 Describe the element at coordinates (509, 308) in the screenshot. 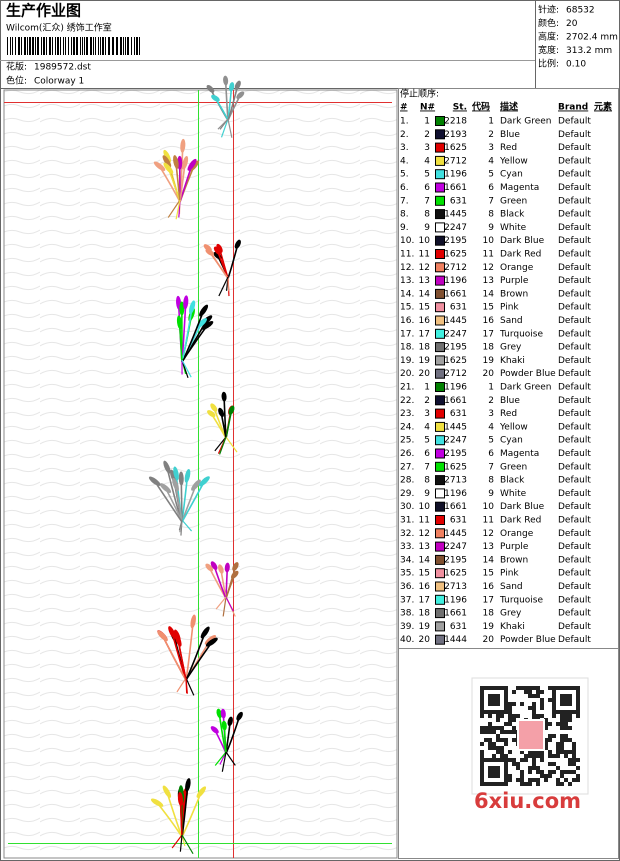

I see `description: Pink` at that location.